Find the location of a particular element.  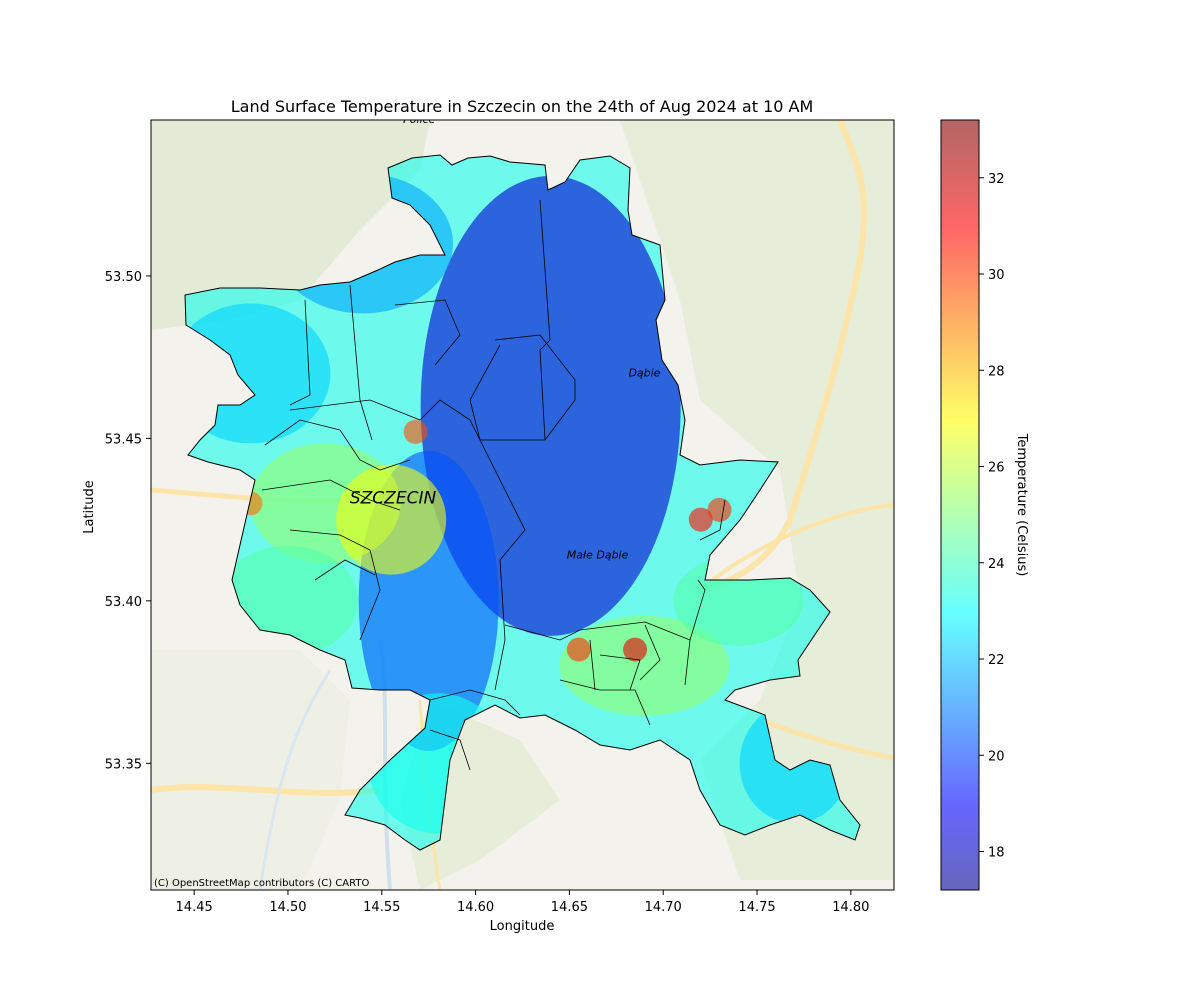

colorbar-tick-label: 22 is located at coordinates (996, 660).